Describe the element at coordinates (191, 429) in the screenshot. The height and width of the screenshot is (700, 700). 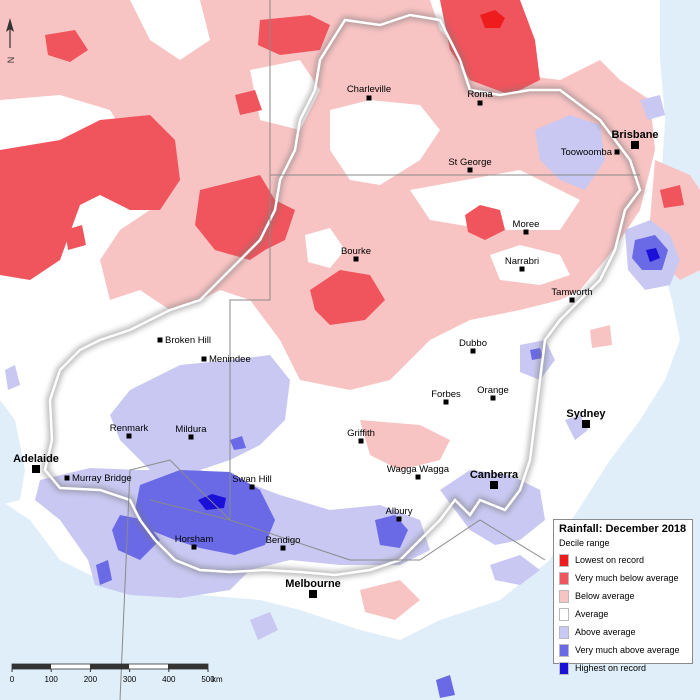
I see `city-label: Mildura` at that location.